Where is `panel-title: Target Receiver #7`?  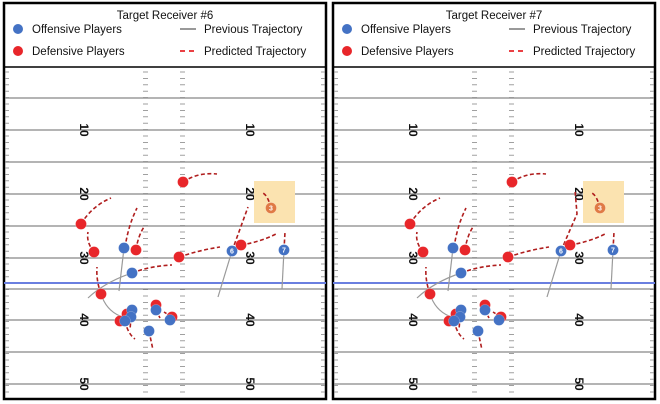 panel-title: Target Receiver #7 is located at coordinates (494, 16).